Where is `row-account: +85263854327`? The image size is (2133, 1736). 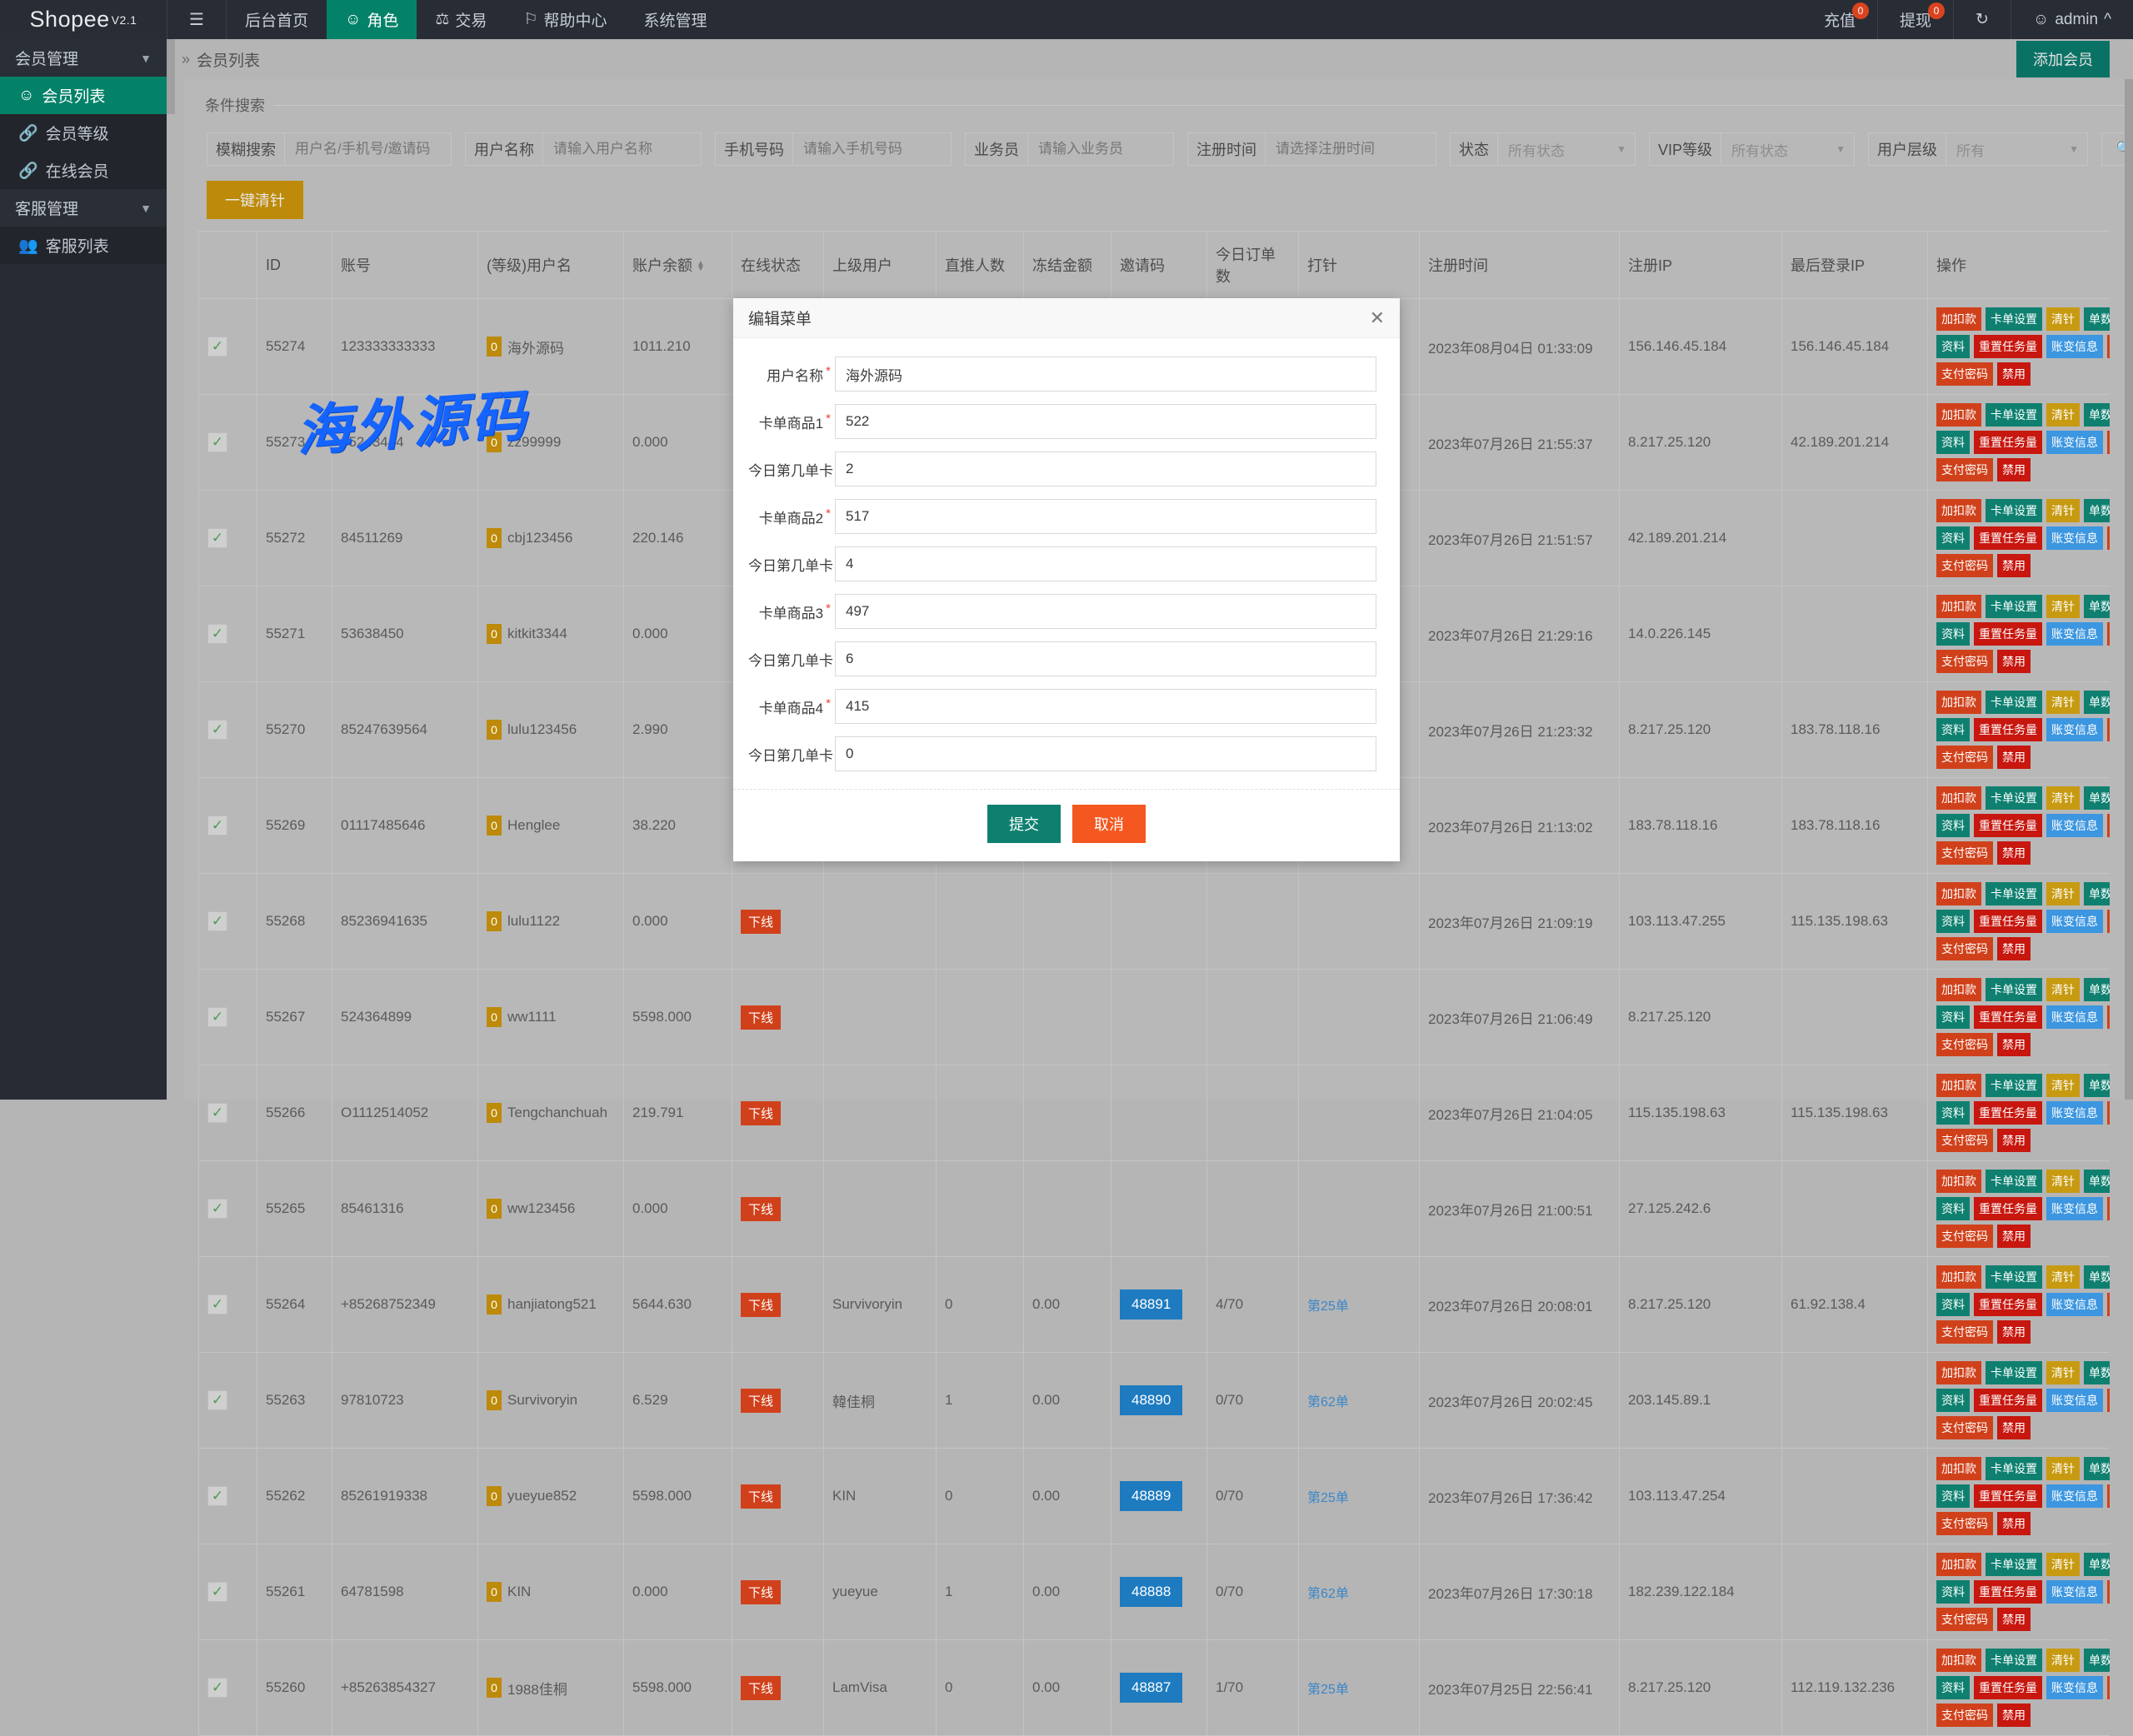 row-account: +85263854327 is located at coordinates (405, 1688).